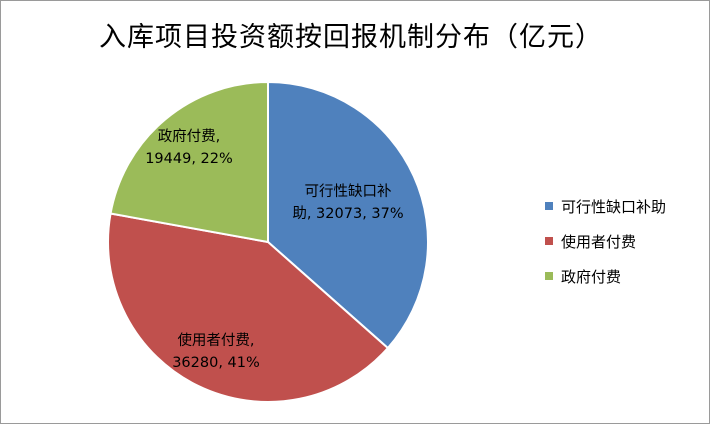 Image resolution: width=710 pixels, height=424 pixels. Describe the element at coordinates (614, 206) in the screenshot. I see `legend-label: 可行性缺口补助` at that location.